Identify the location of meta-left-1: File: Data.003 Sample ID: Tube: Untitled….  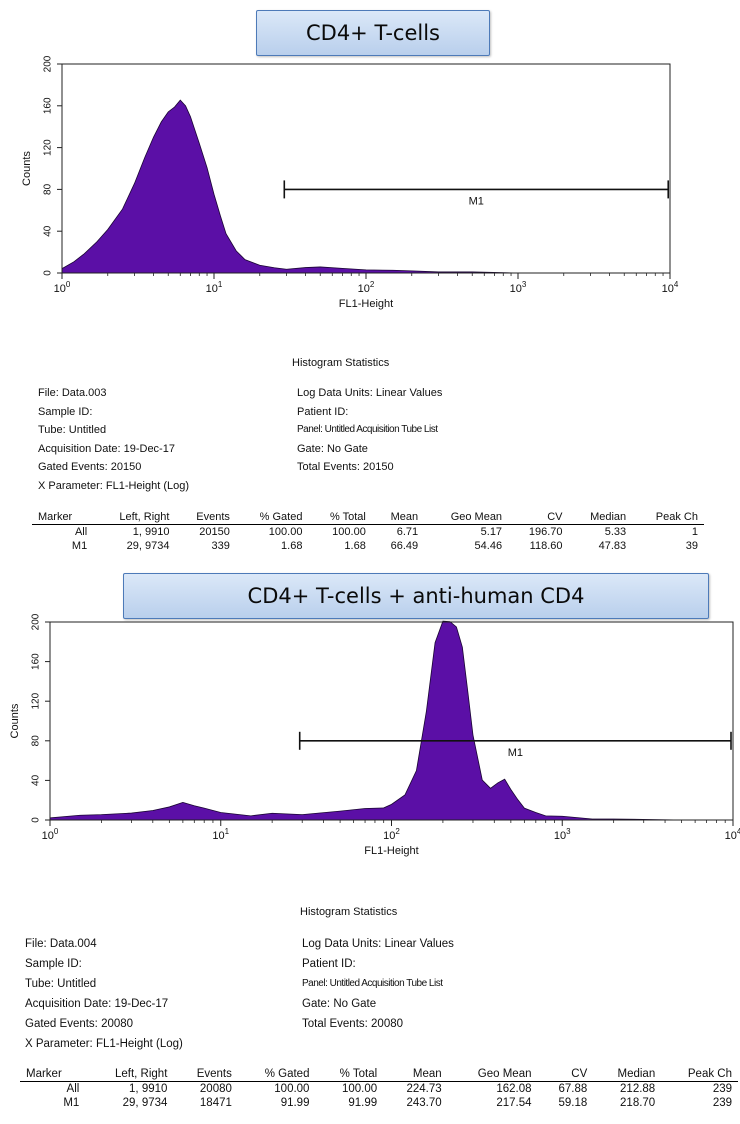
(113, 440).